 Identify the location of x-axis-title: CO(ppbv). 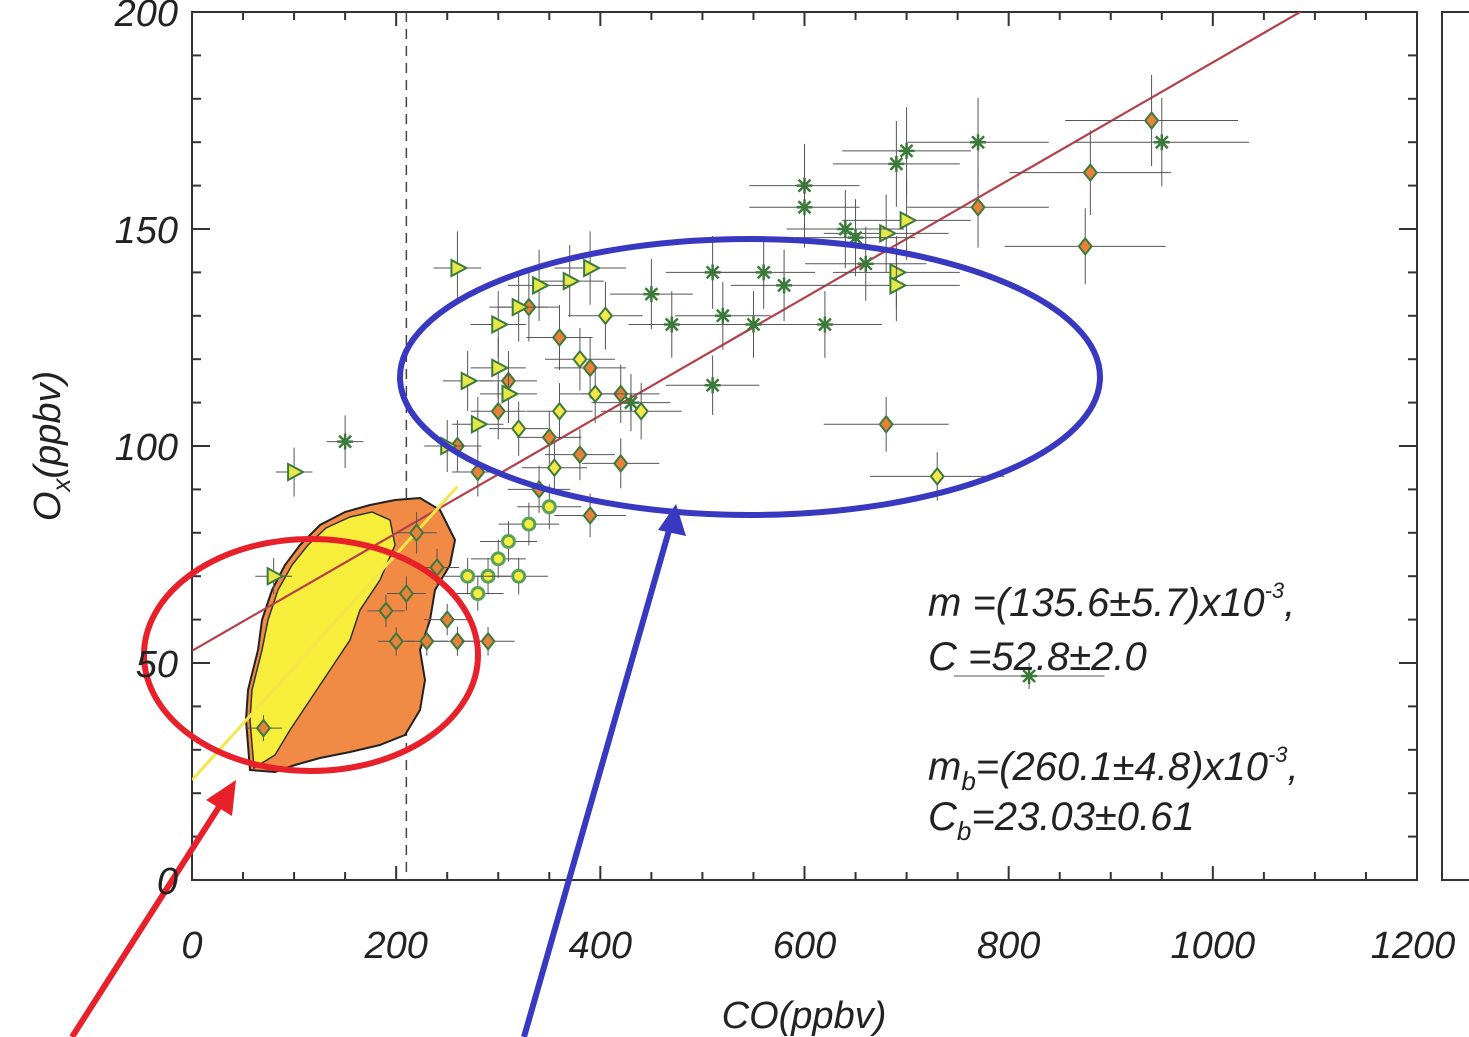
(804, 1016).